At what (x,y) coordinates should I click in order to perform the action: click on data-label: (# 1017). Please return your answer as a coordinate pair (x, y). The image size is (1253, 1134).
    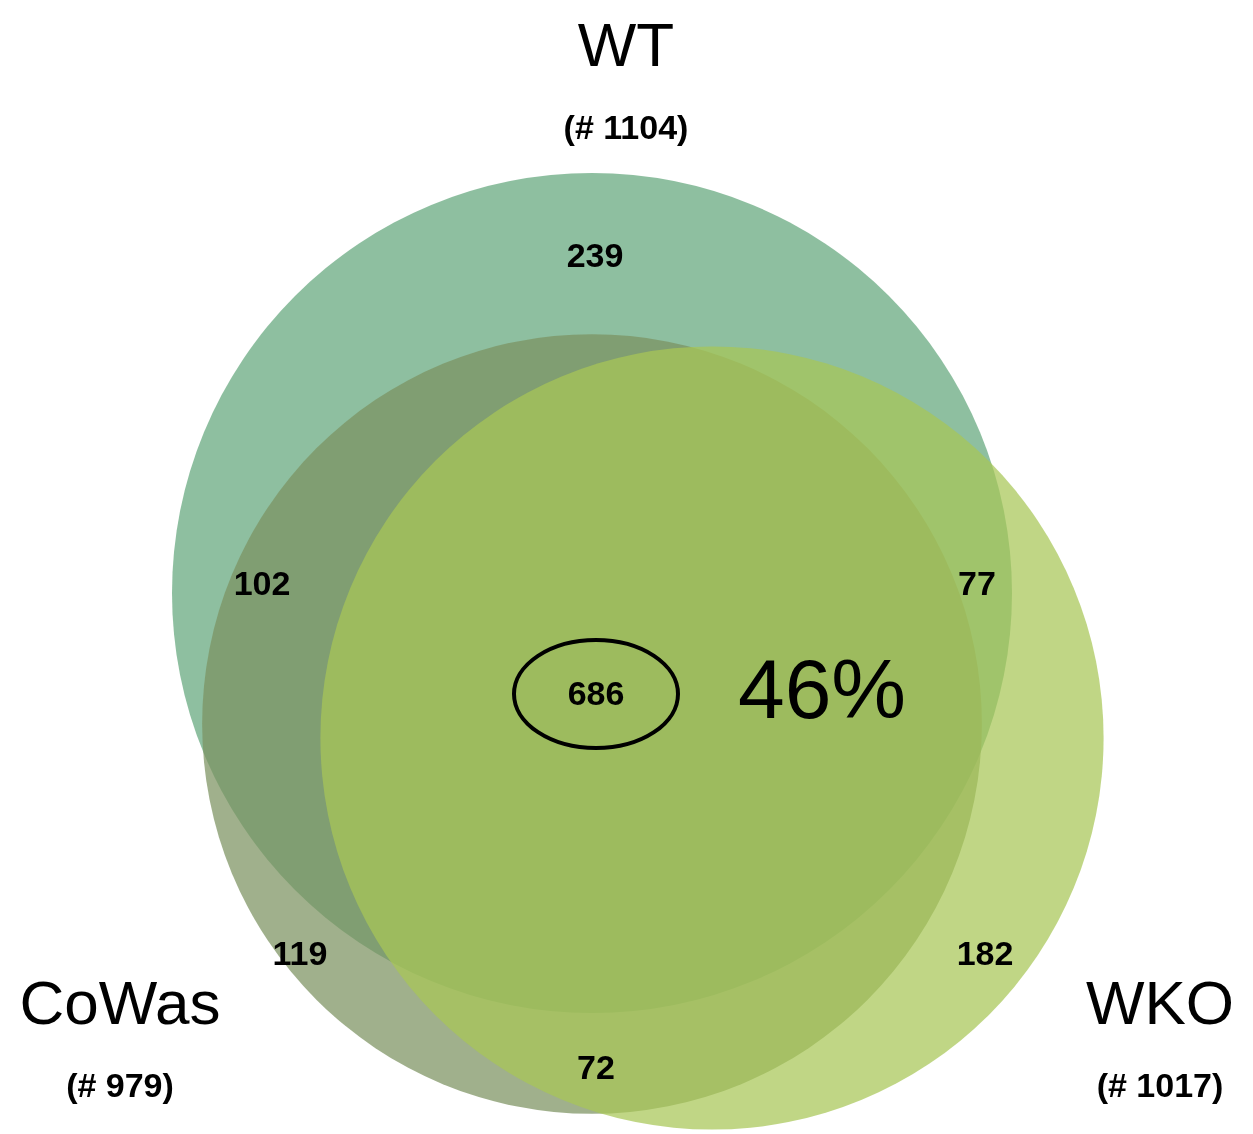
    Looking at the image, I should click on (1160, 1084).